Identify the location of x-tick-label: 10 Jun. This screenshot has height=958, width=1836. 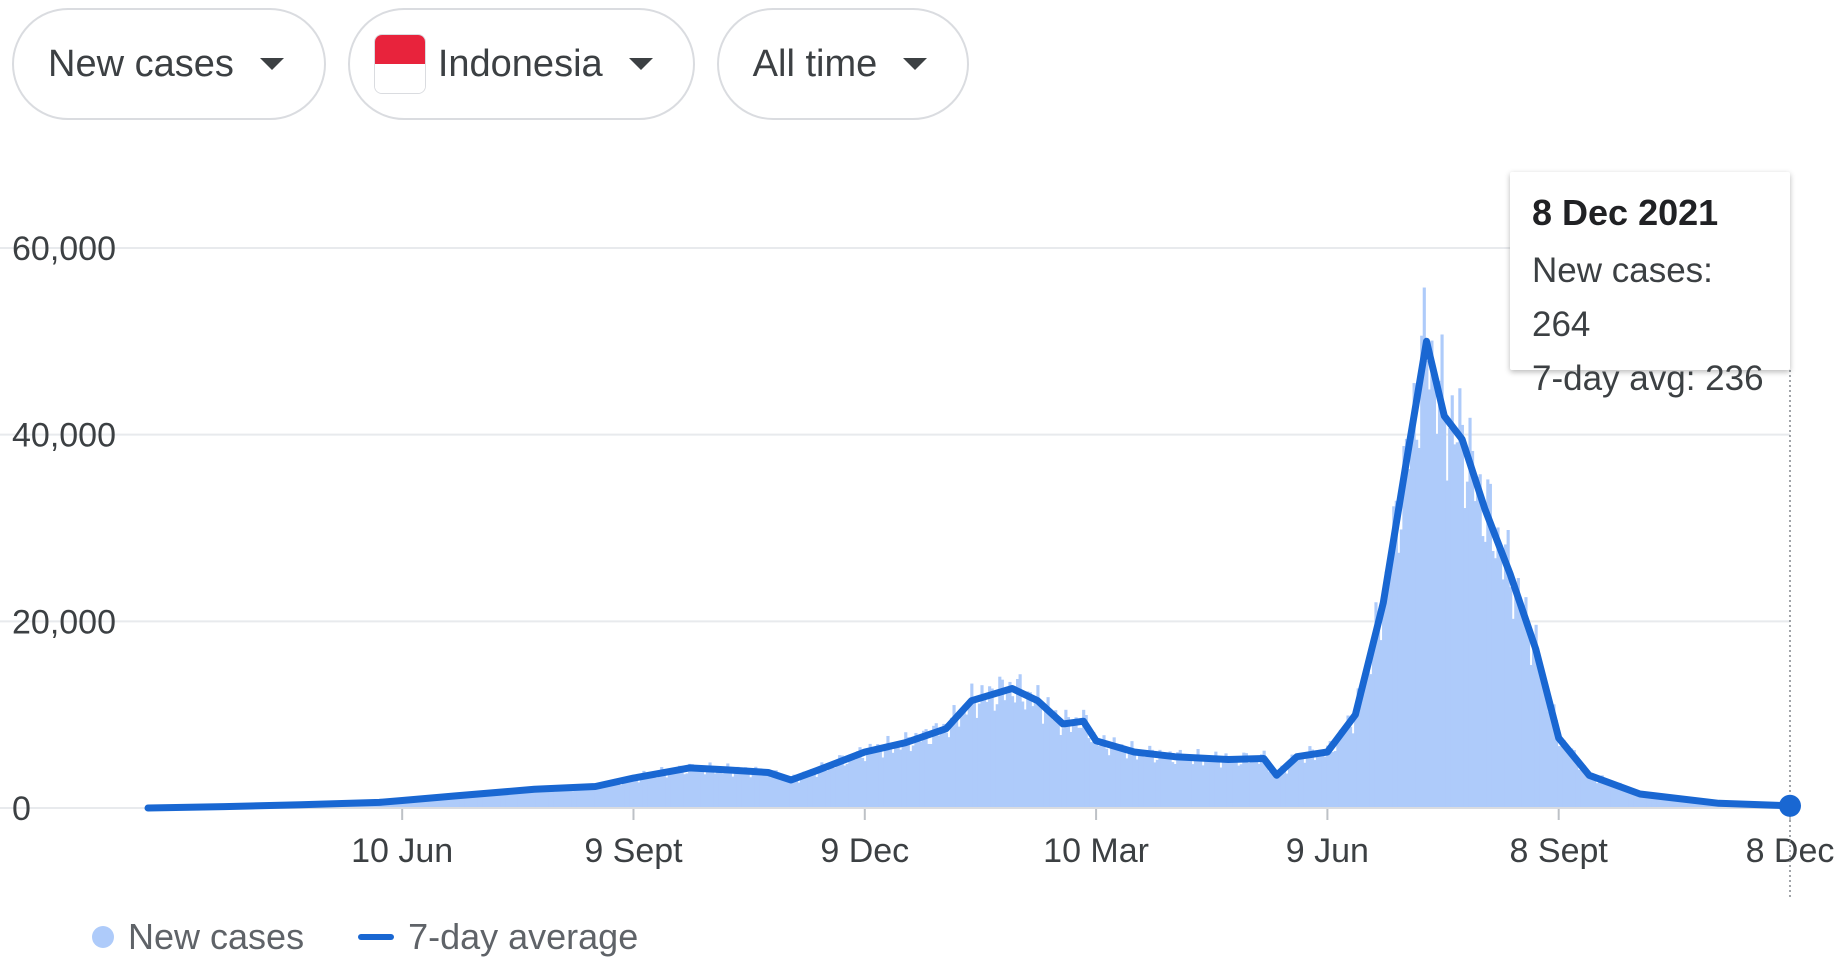
(402, 851).